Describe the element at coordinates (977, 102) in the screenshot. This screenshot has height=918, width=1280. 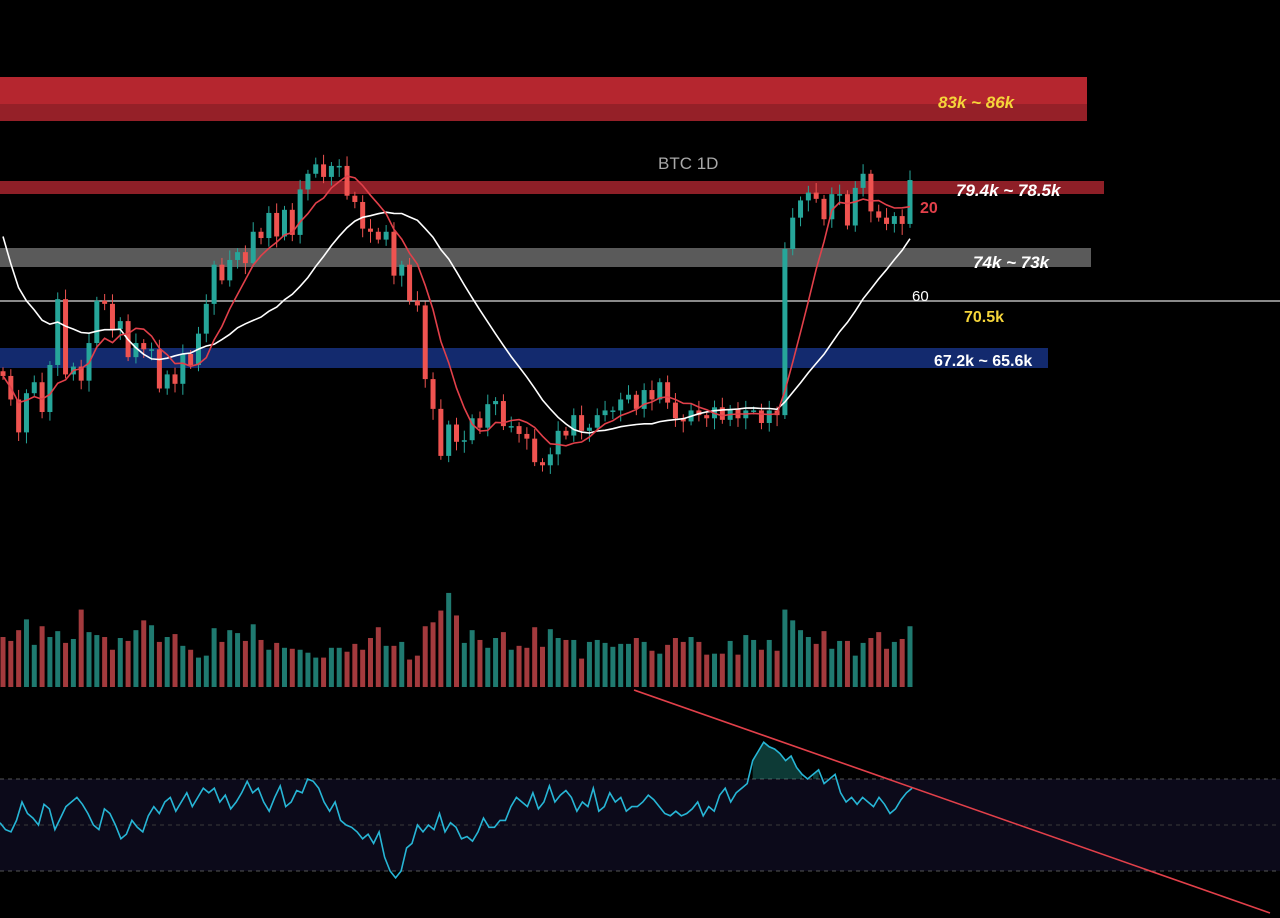
I see `zone-label-83k-86k: 83k ~ 86k` at that location.